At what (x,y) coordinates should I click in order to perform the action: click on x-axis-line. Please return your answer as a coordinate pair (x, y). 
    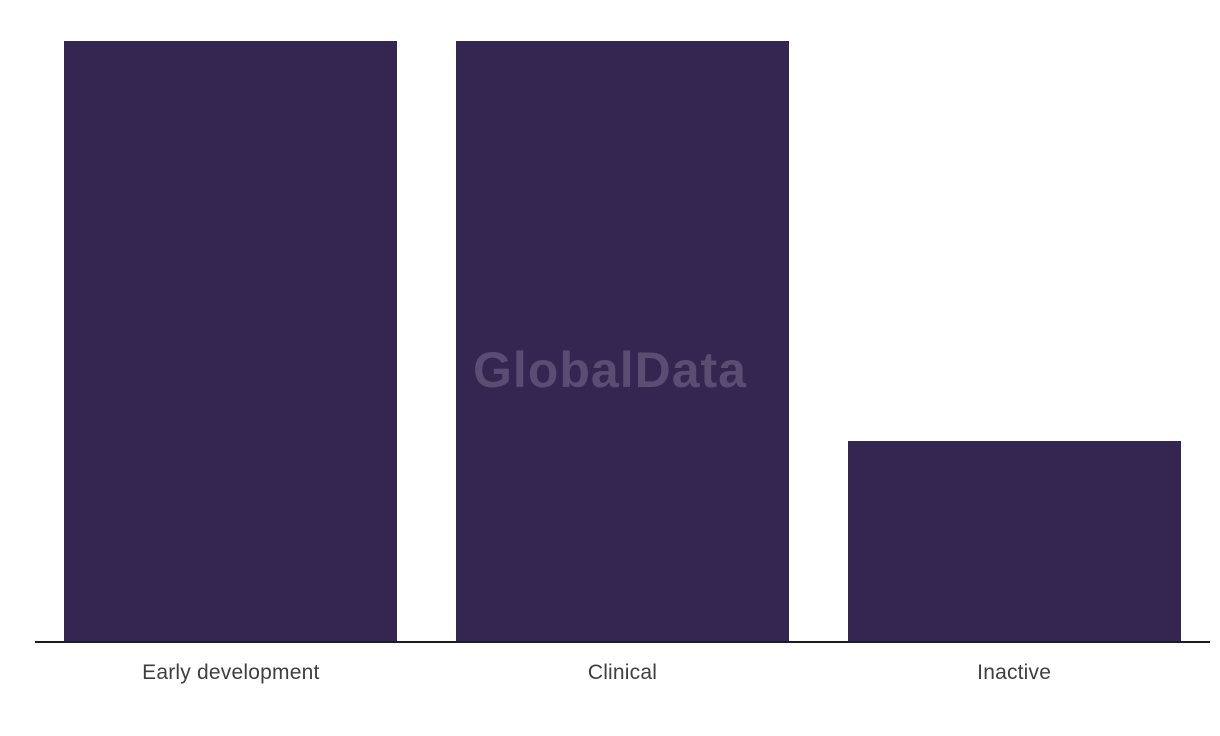
    Looking at the image, I should click on (622, 642).